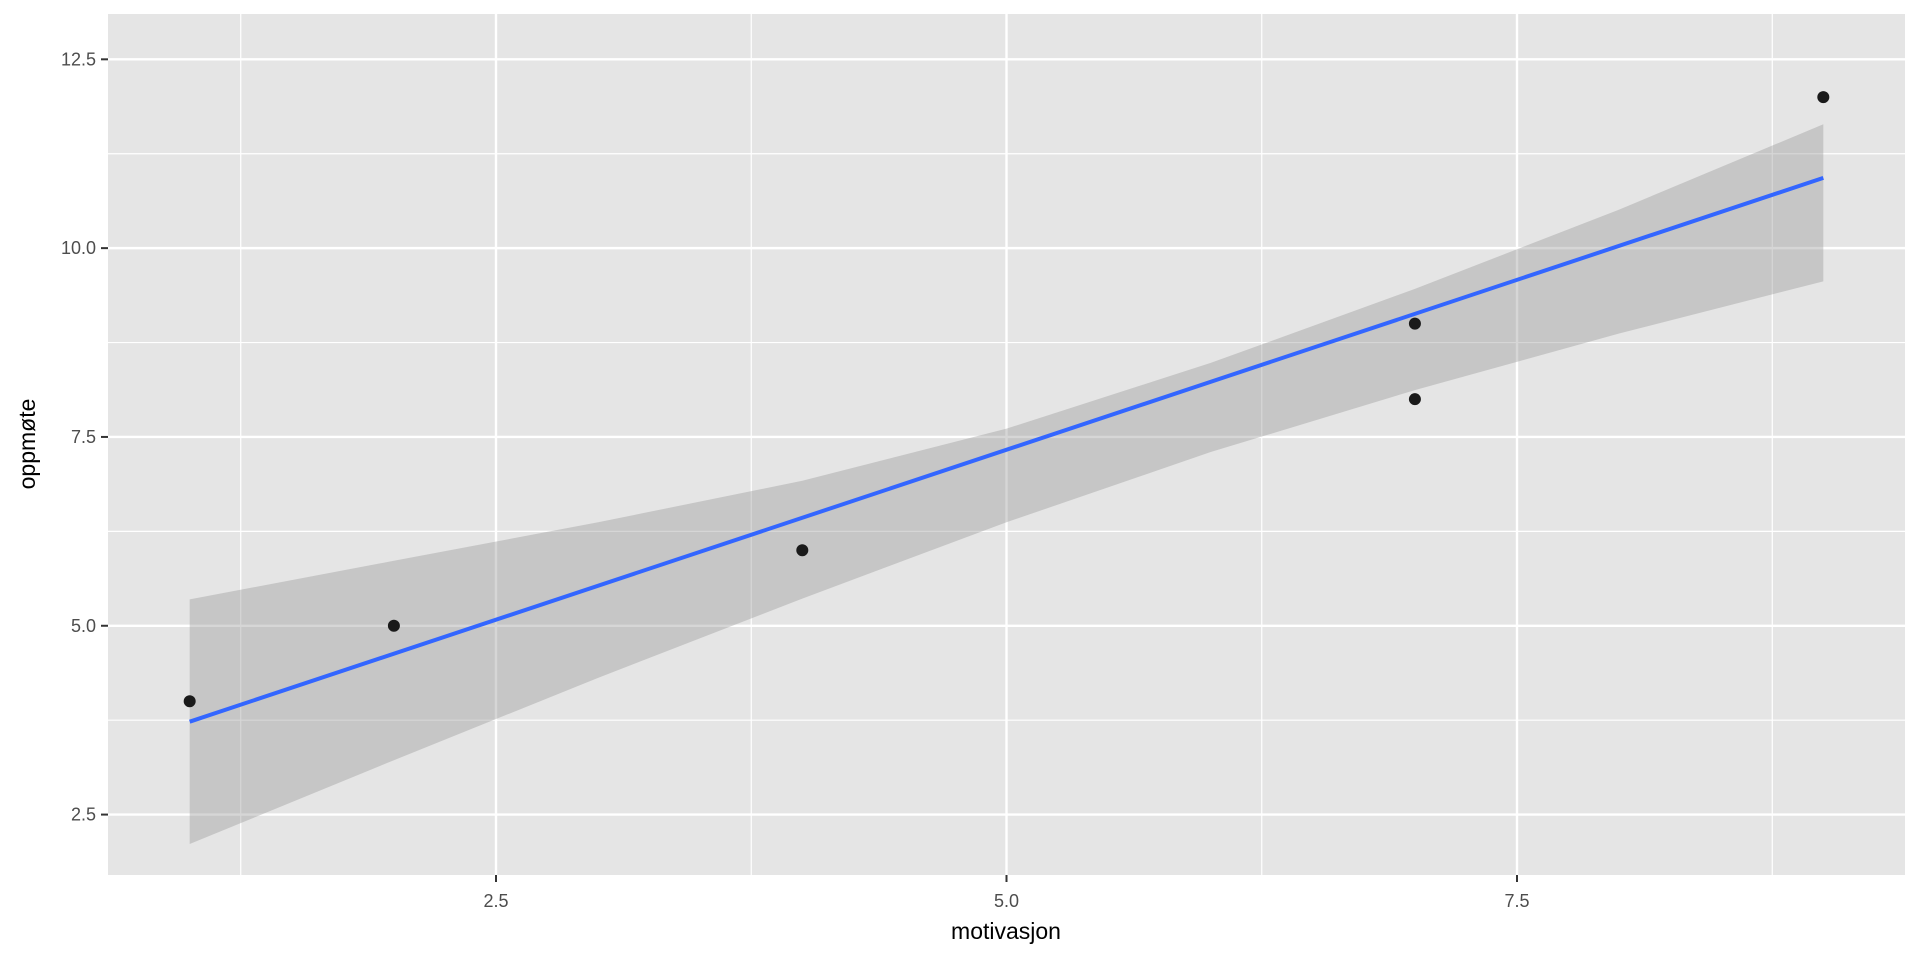 The height and width of the screenshot is (960, 1920). I want to click on y-tick-label: 12.5, so click(78, 59).